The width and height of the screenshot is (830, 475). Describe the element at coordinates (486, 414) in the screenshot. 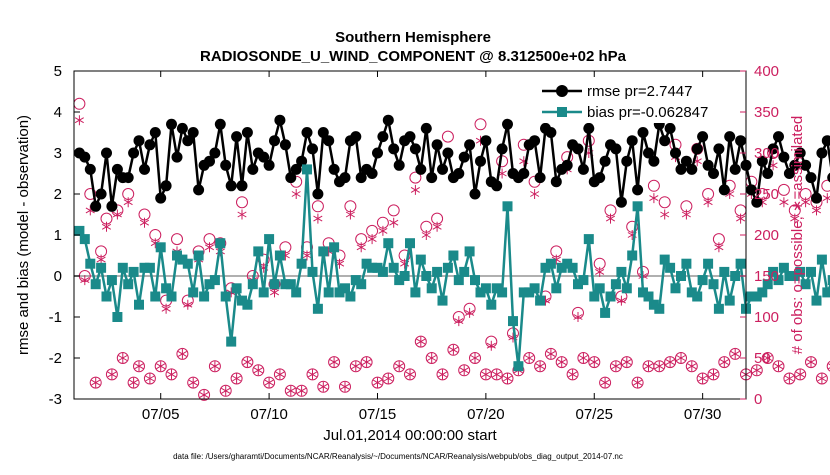

I see `x-tick-label: 07/20` at that location.